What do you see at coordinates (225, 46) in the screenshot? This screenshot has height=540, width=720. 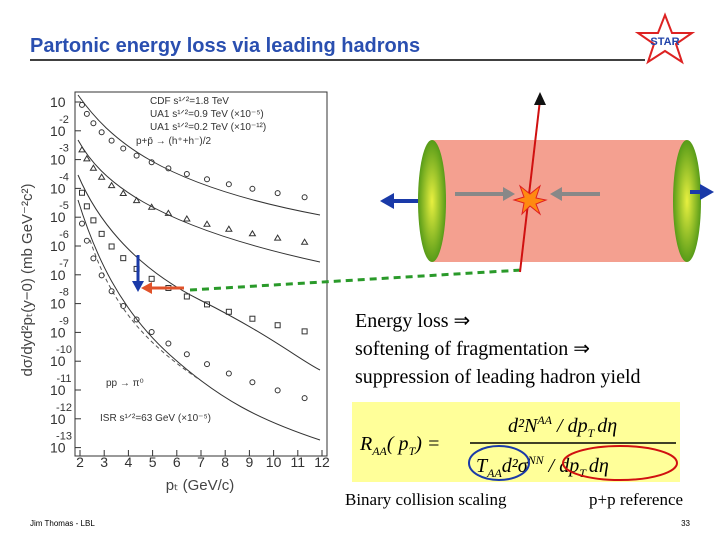 I see `title: Partonic energy loss via leading hadrons` at bounding box center [225, 46].